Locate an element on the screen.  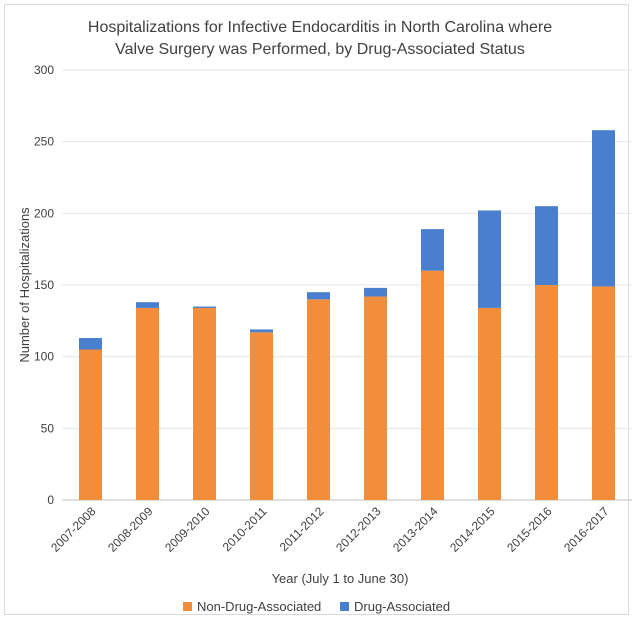
y-tick-label: 200 is located at coordinates (44, 213).